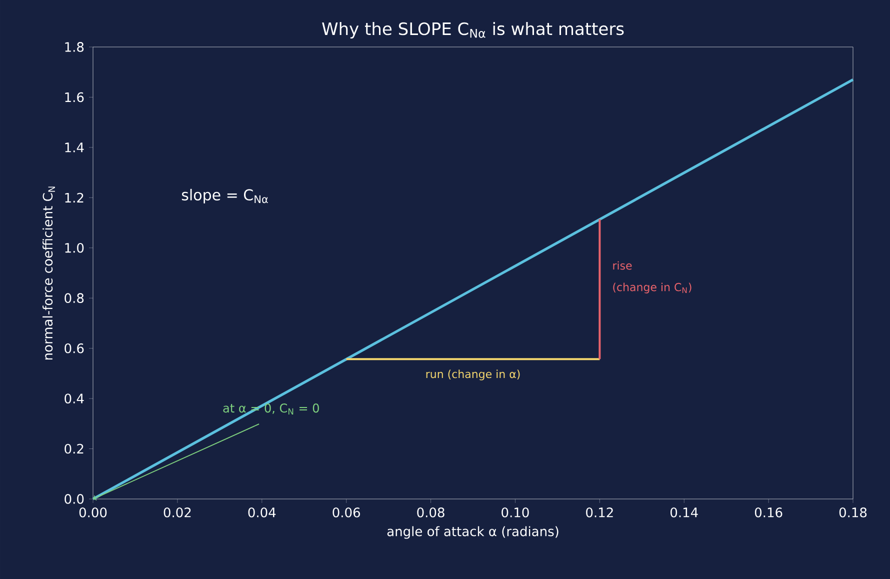  What do you see at coordinates (74, 298) in the screenshot?
I see `y-tick-label: 0.8` at bounding box center [74, 298].